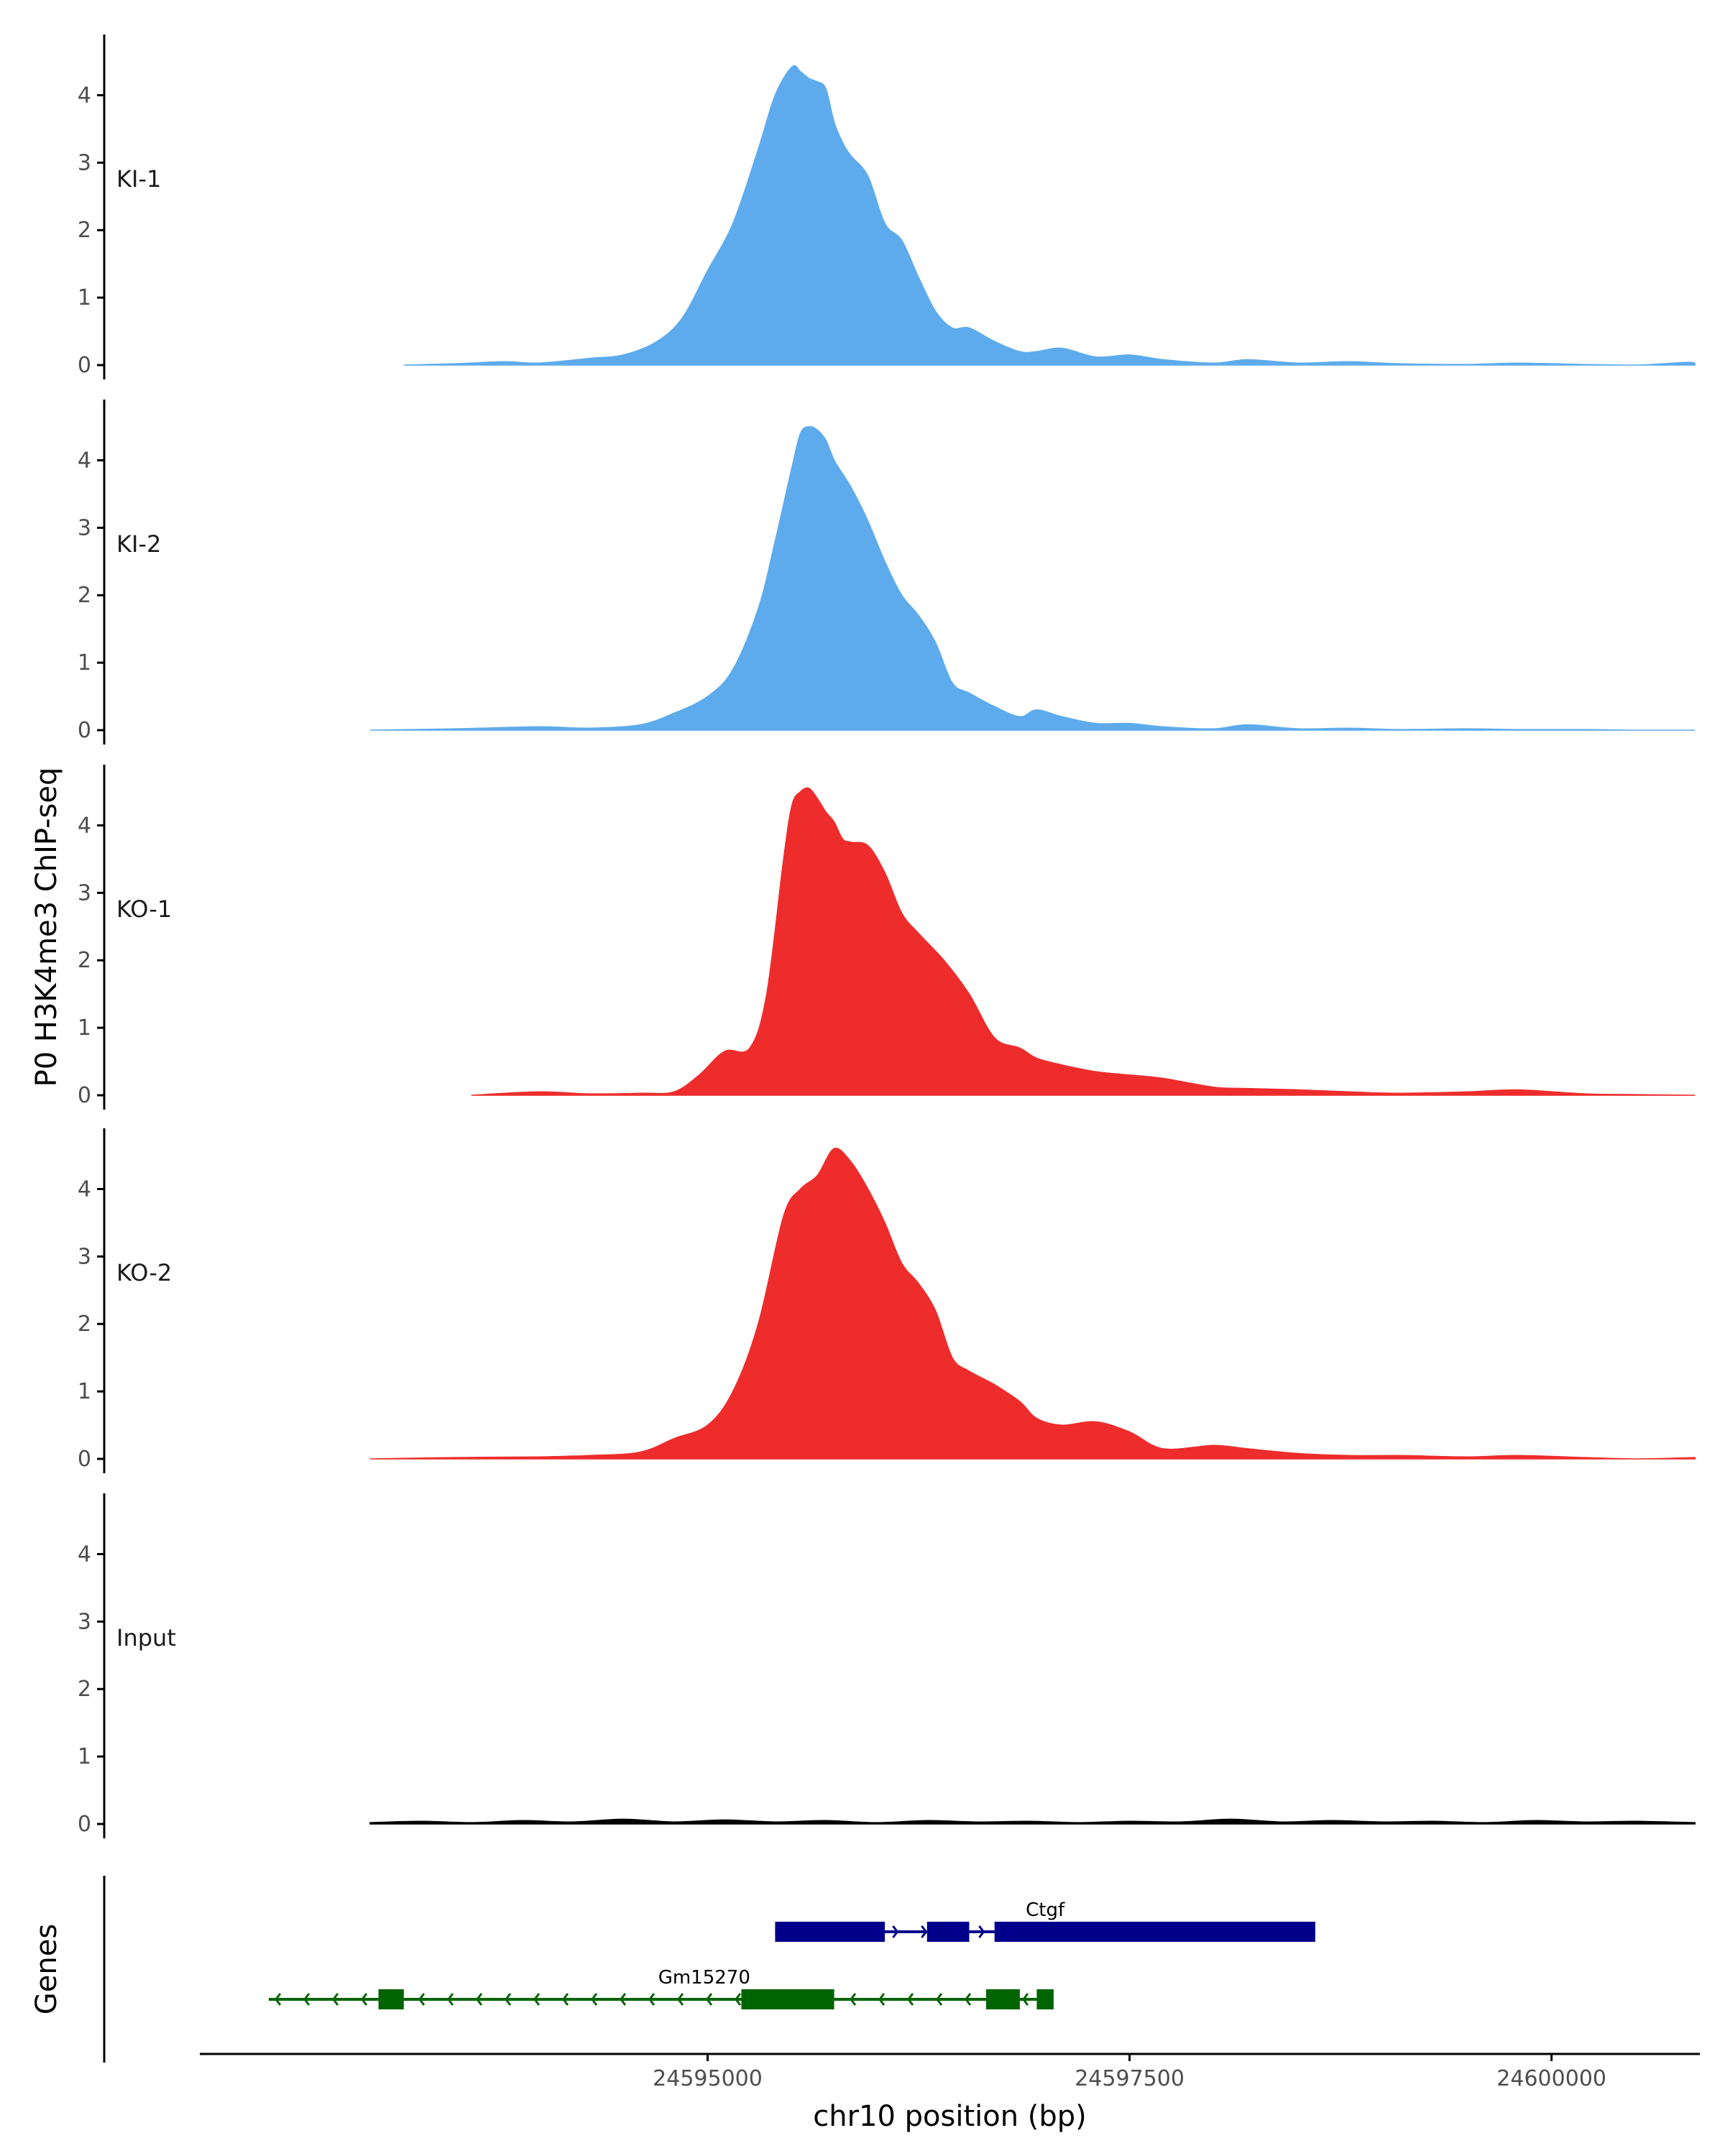 The height and width of the screenshot is (2156, 1725). Describe the element at coordinates (950, 2116) in the screenshot. I see `x-axis-title: chr10 position (bp)` at that location.